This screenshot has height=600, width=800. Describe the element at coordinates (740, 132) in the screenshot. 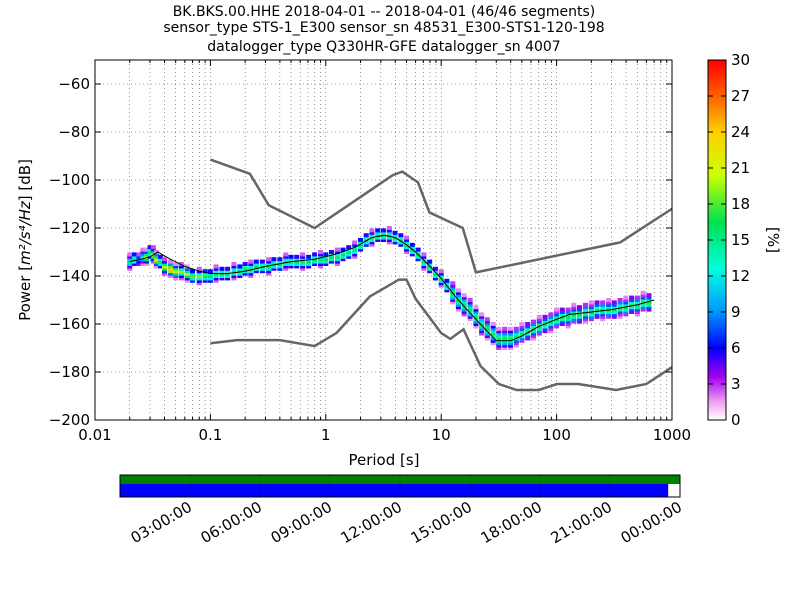

I see `colorbar-tick-label: 24` at that location.